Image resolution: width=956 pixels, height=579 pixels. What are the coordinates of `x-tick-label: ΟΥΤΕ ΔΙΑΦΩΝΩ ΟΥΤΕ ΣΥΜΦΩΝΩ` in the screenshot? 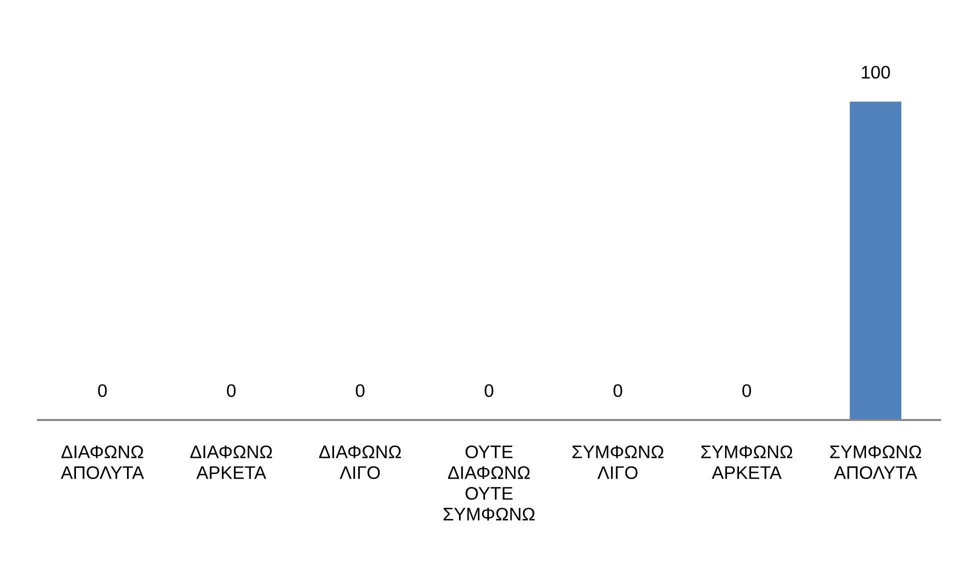 It's located at (489, 482).